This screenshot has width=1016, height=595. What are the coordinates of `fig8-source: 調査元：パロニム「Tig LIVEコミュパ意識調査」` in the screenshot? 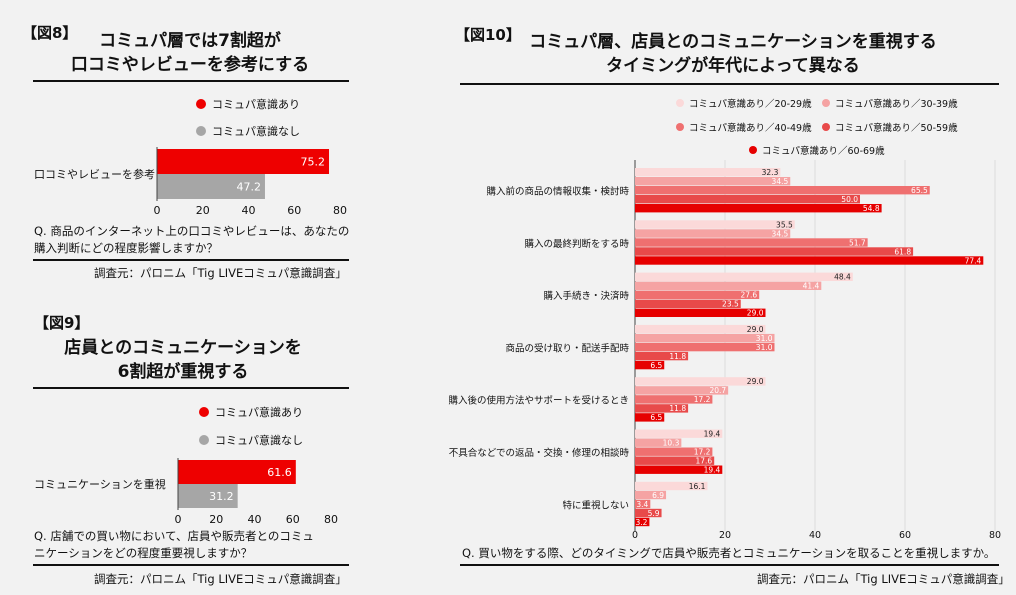 It's located at (220, 273).